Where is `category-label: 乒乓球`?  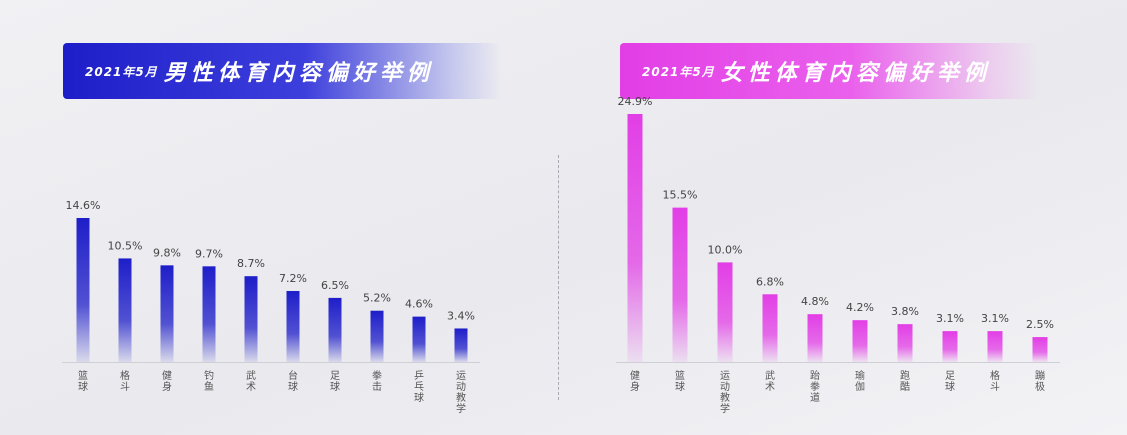
category-label: 乒乓球 is located at coordinates (419, 386).